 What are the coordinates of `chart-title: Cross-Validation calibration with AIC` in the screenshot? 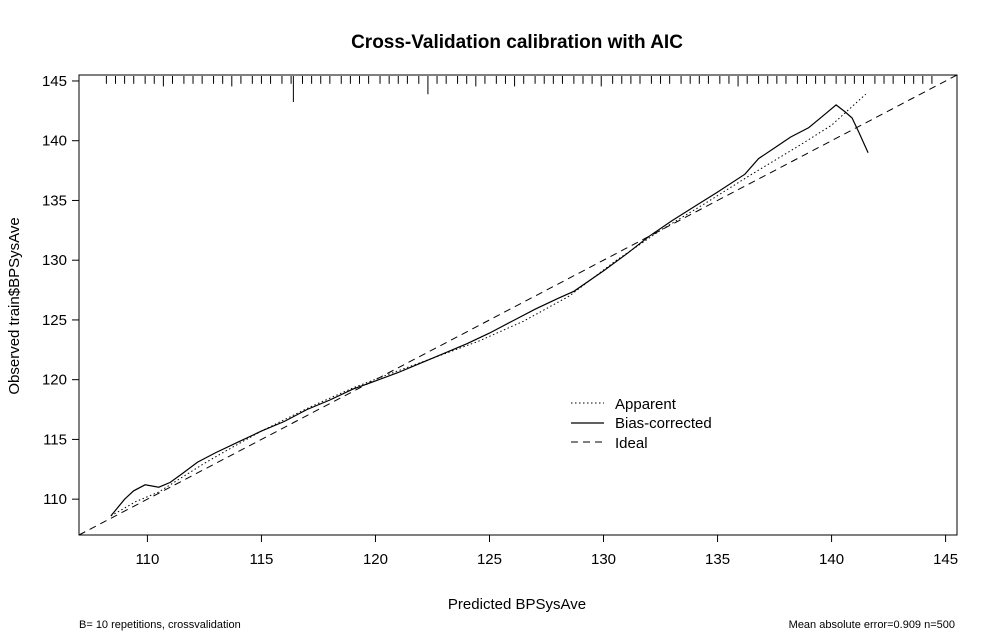 It's located at (517, 42).